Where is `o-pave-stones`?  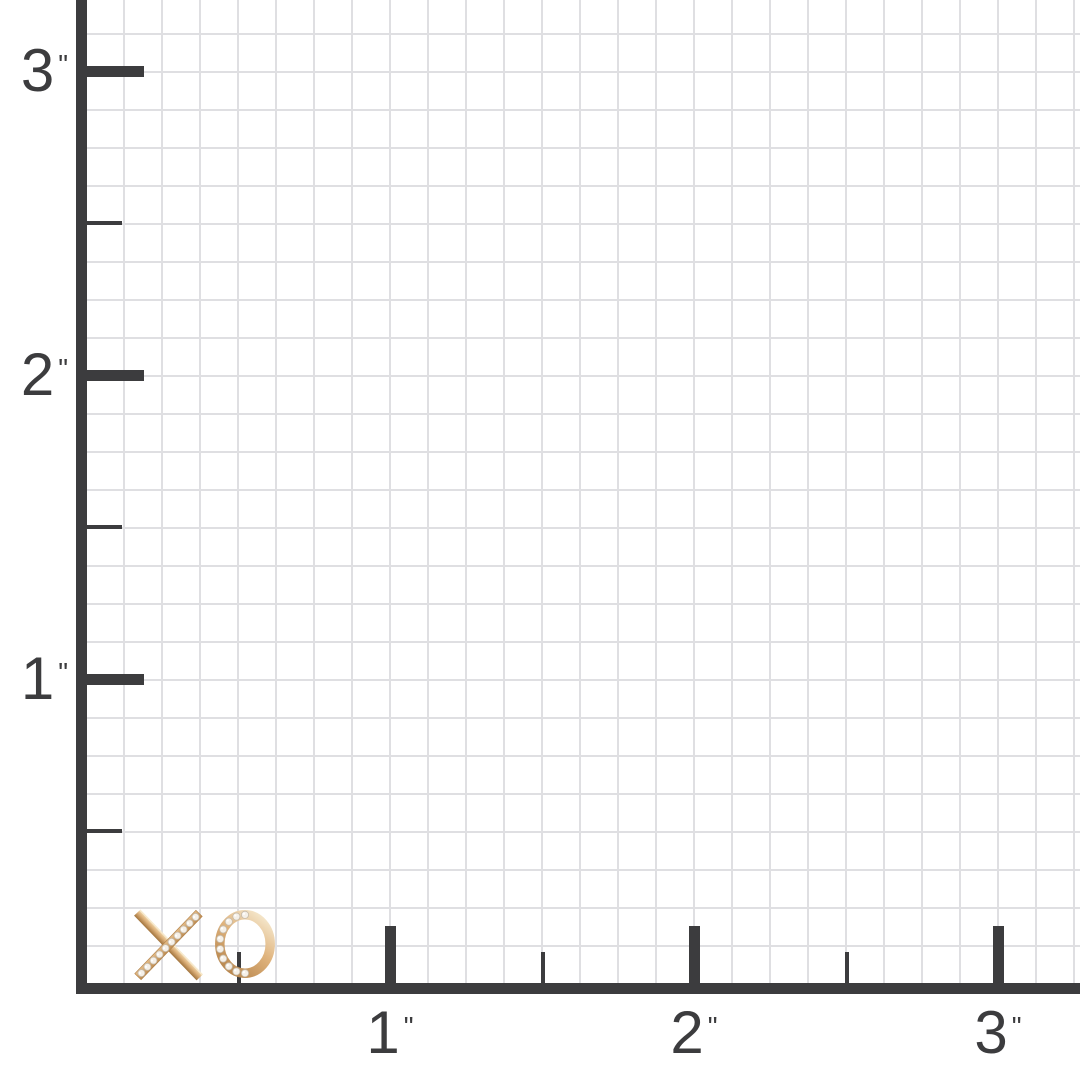
o-pave-stones is located at coordinates (233, 944).